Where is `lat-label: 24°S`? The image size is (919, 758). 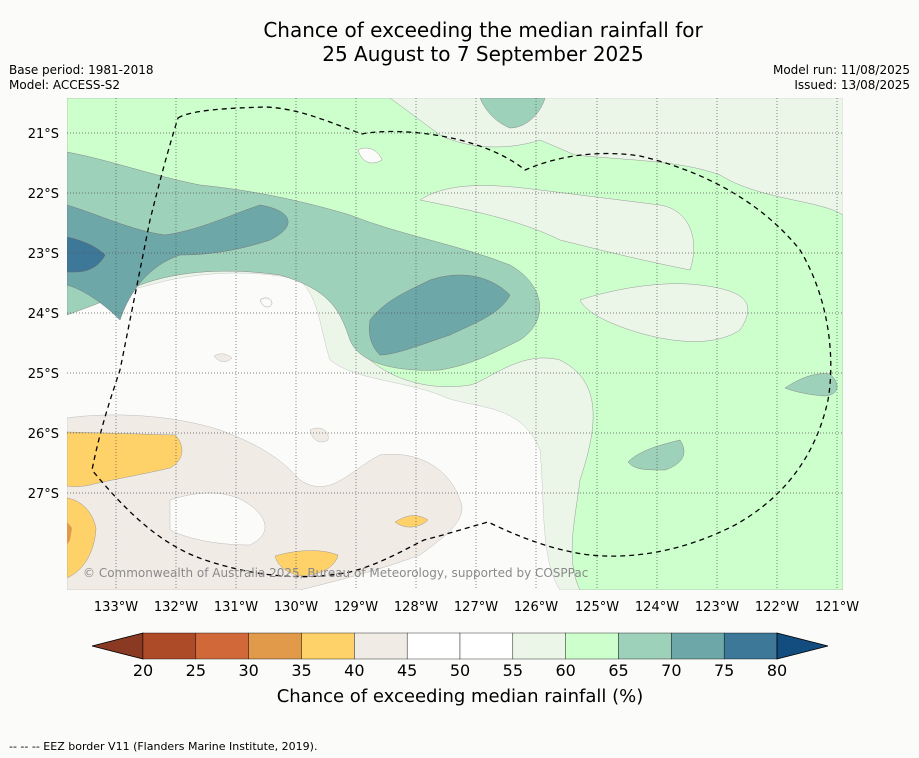 lat-label: 24°S is located at coordinates (43, 314).